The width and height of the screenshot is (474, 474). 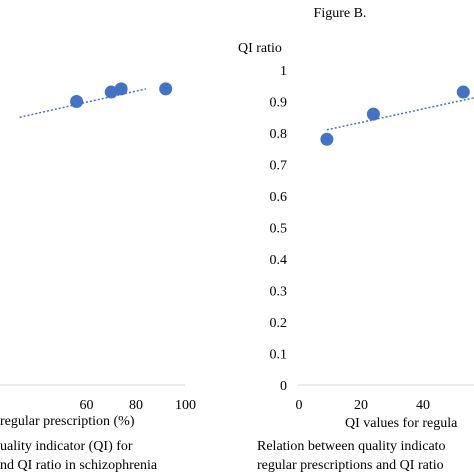 What do you see at coordinates (279, 323) in the screenshot?
I see `right-y-tick-label: 0.2` at bounding box center [279, 323].